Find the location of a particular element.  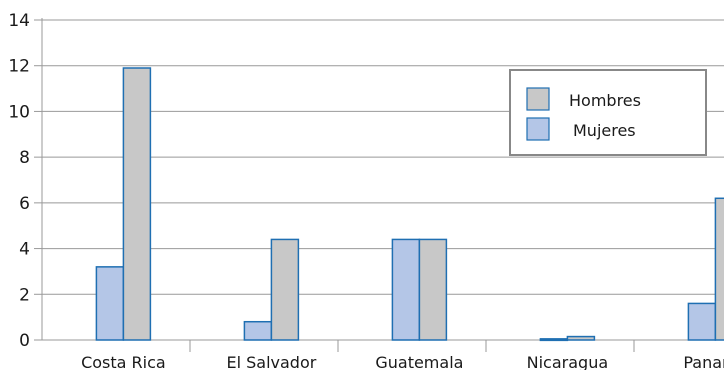

y-tick-label: 12 is located at coordinates (19, 67).